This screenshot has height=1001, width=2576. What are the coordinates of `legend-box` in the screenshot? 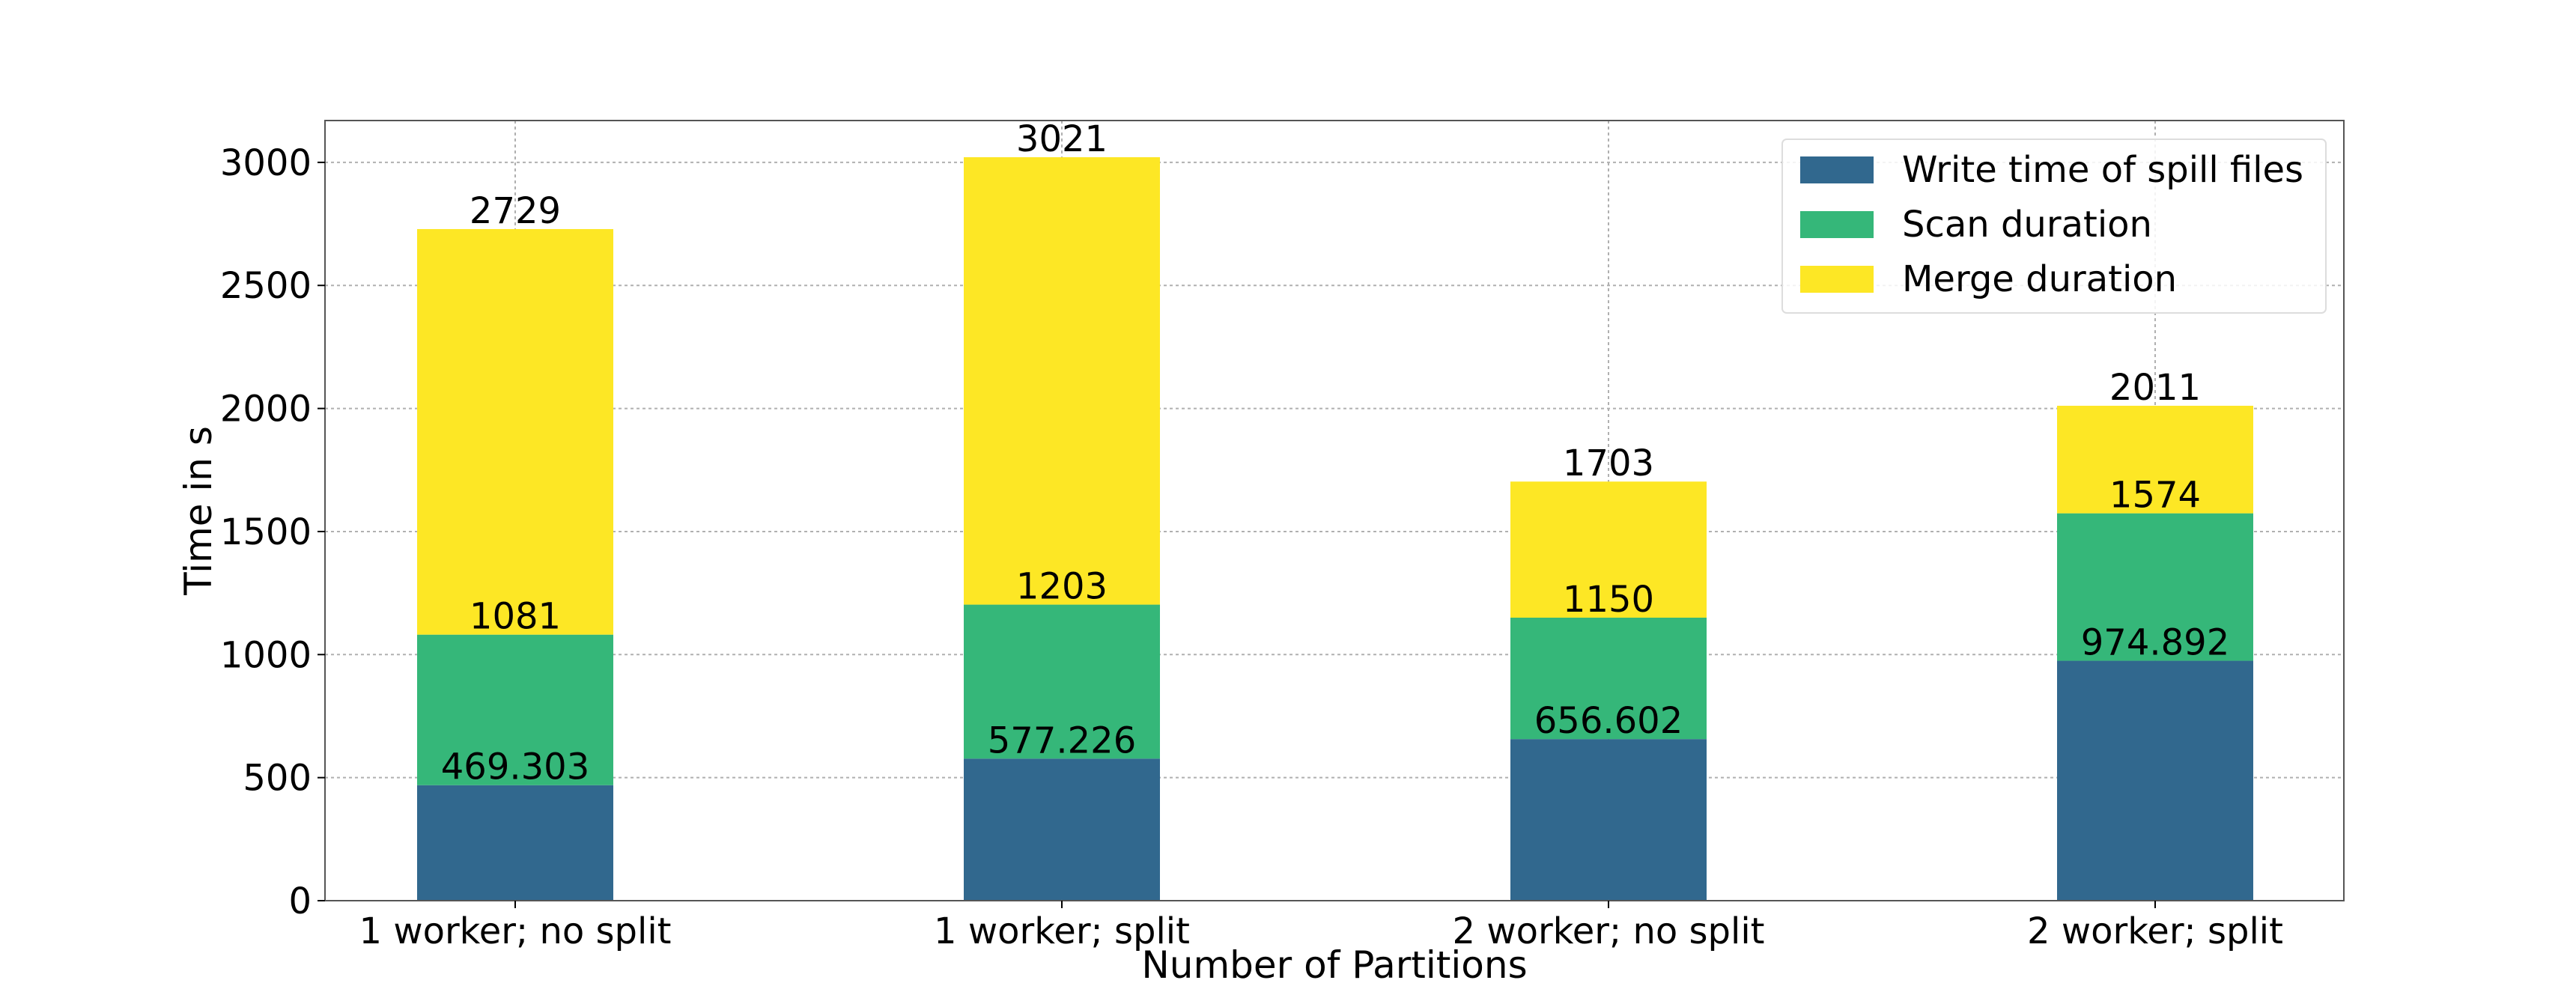 It's located at (2054, 226).